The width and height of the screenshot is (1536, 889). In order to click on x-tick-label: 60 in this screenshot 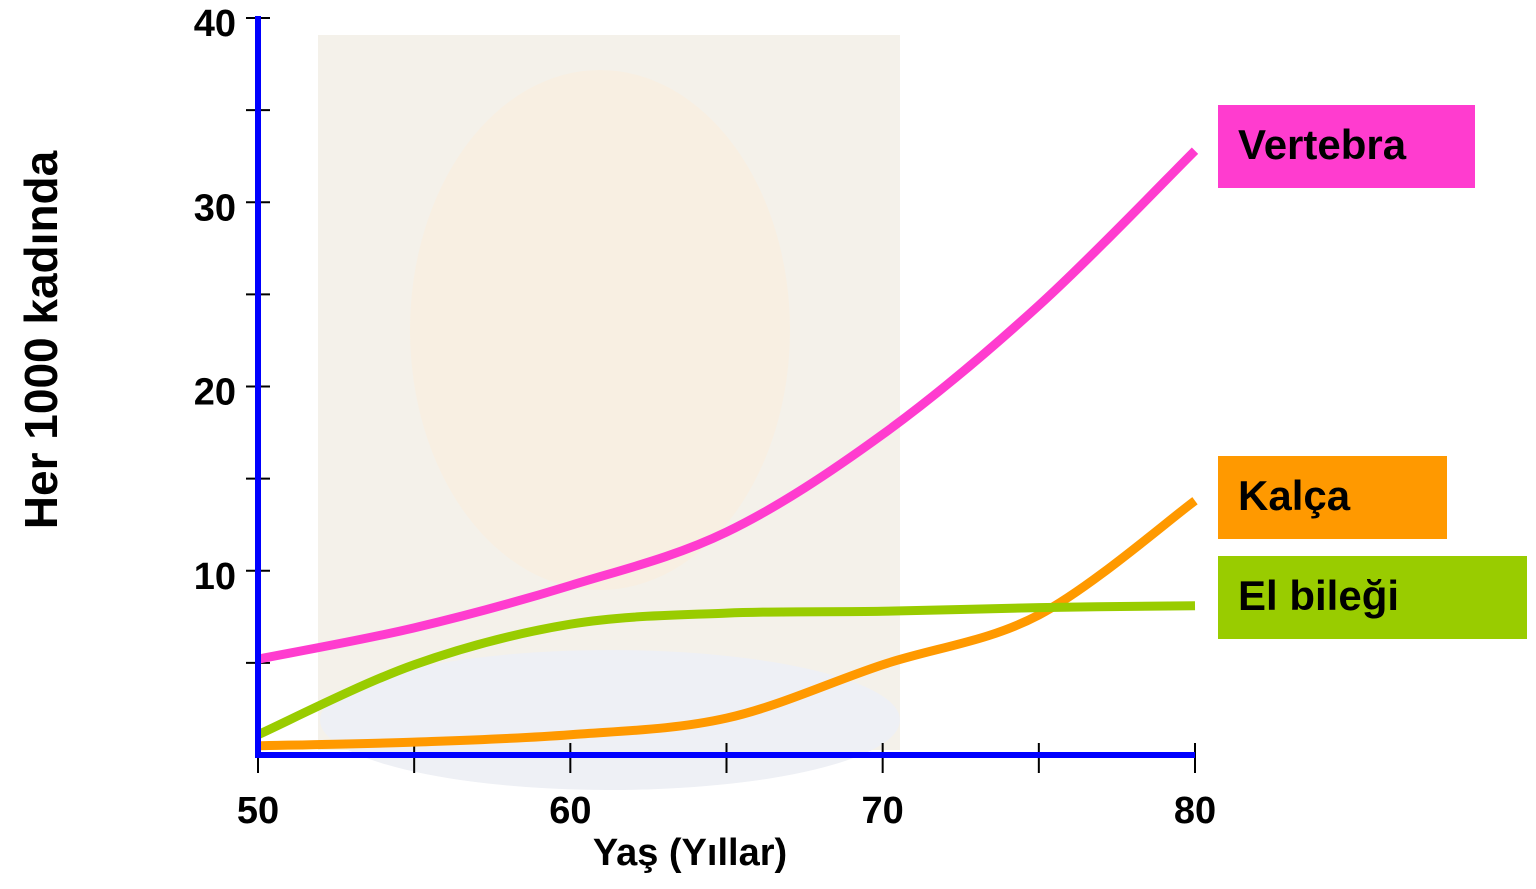, I will do `click(570, 811)`.